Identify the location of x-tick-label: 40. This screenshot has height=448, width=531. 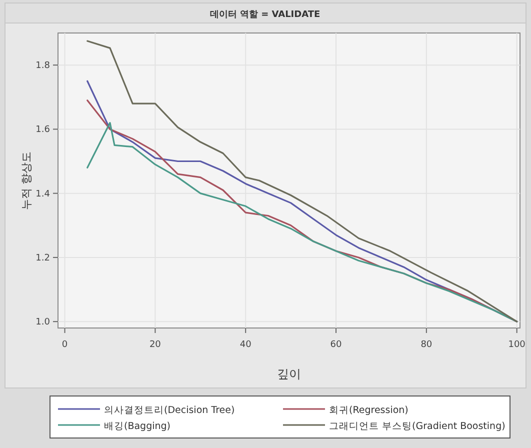
(246, 345).